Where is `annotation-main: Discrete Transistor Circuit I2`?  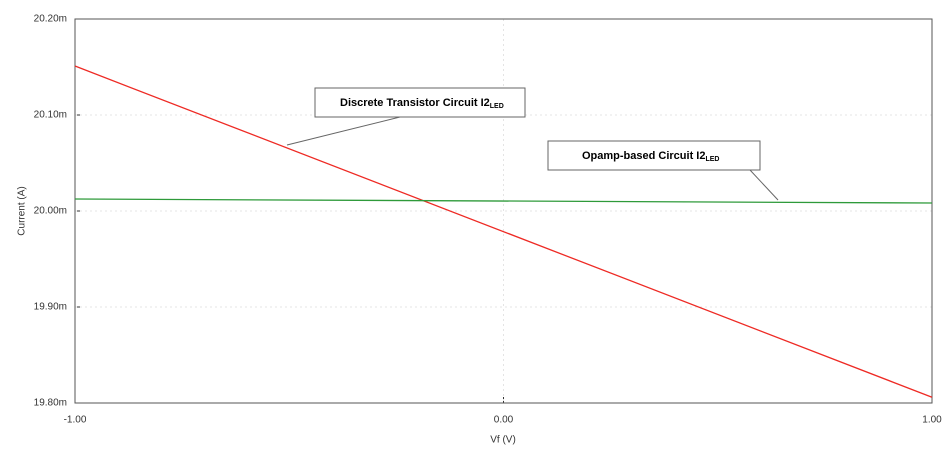
annotation-main: Discrete Transistor Circuit I2 is located at coordinates (415, 103).